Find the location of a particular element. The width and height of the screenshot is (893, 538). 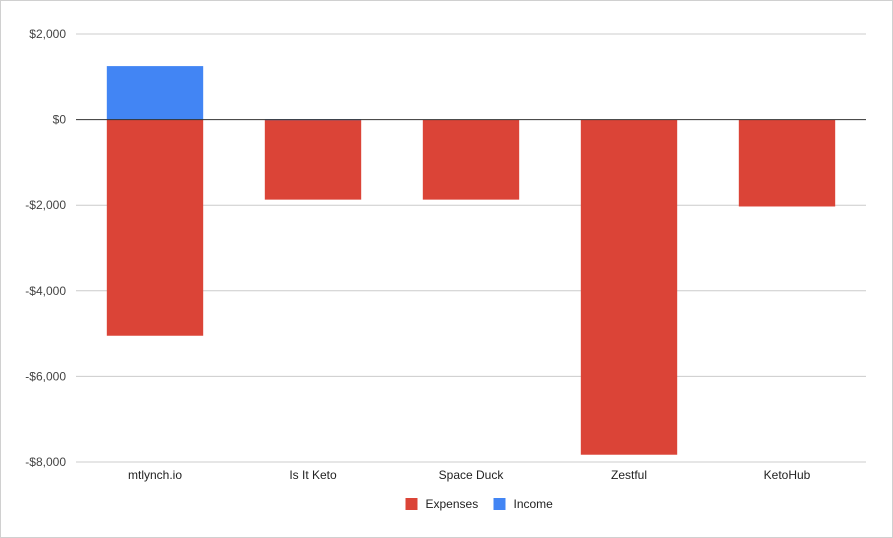

y-tick-label: $2,000 is located at coordinates (47, 34).